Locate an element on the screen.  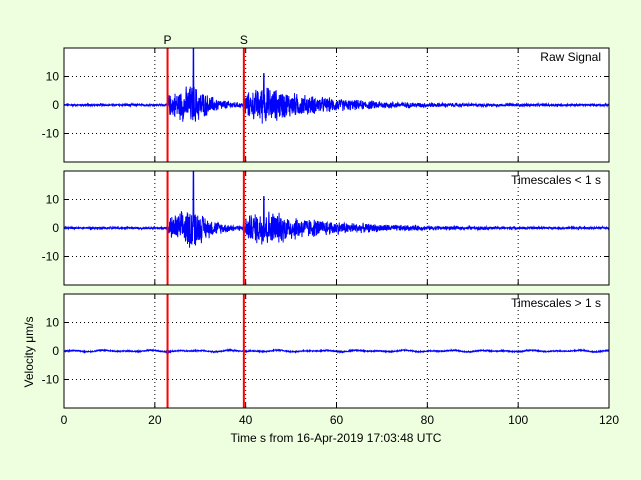
x-tick-label: 40 is located at coordinates (246, 420).